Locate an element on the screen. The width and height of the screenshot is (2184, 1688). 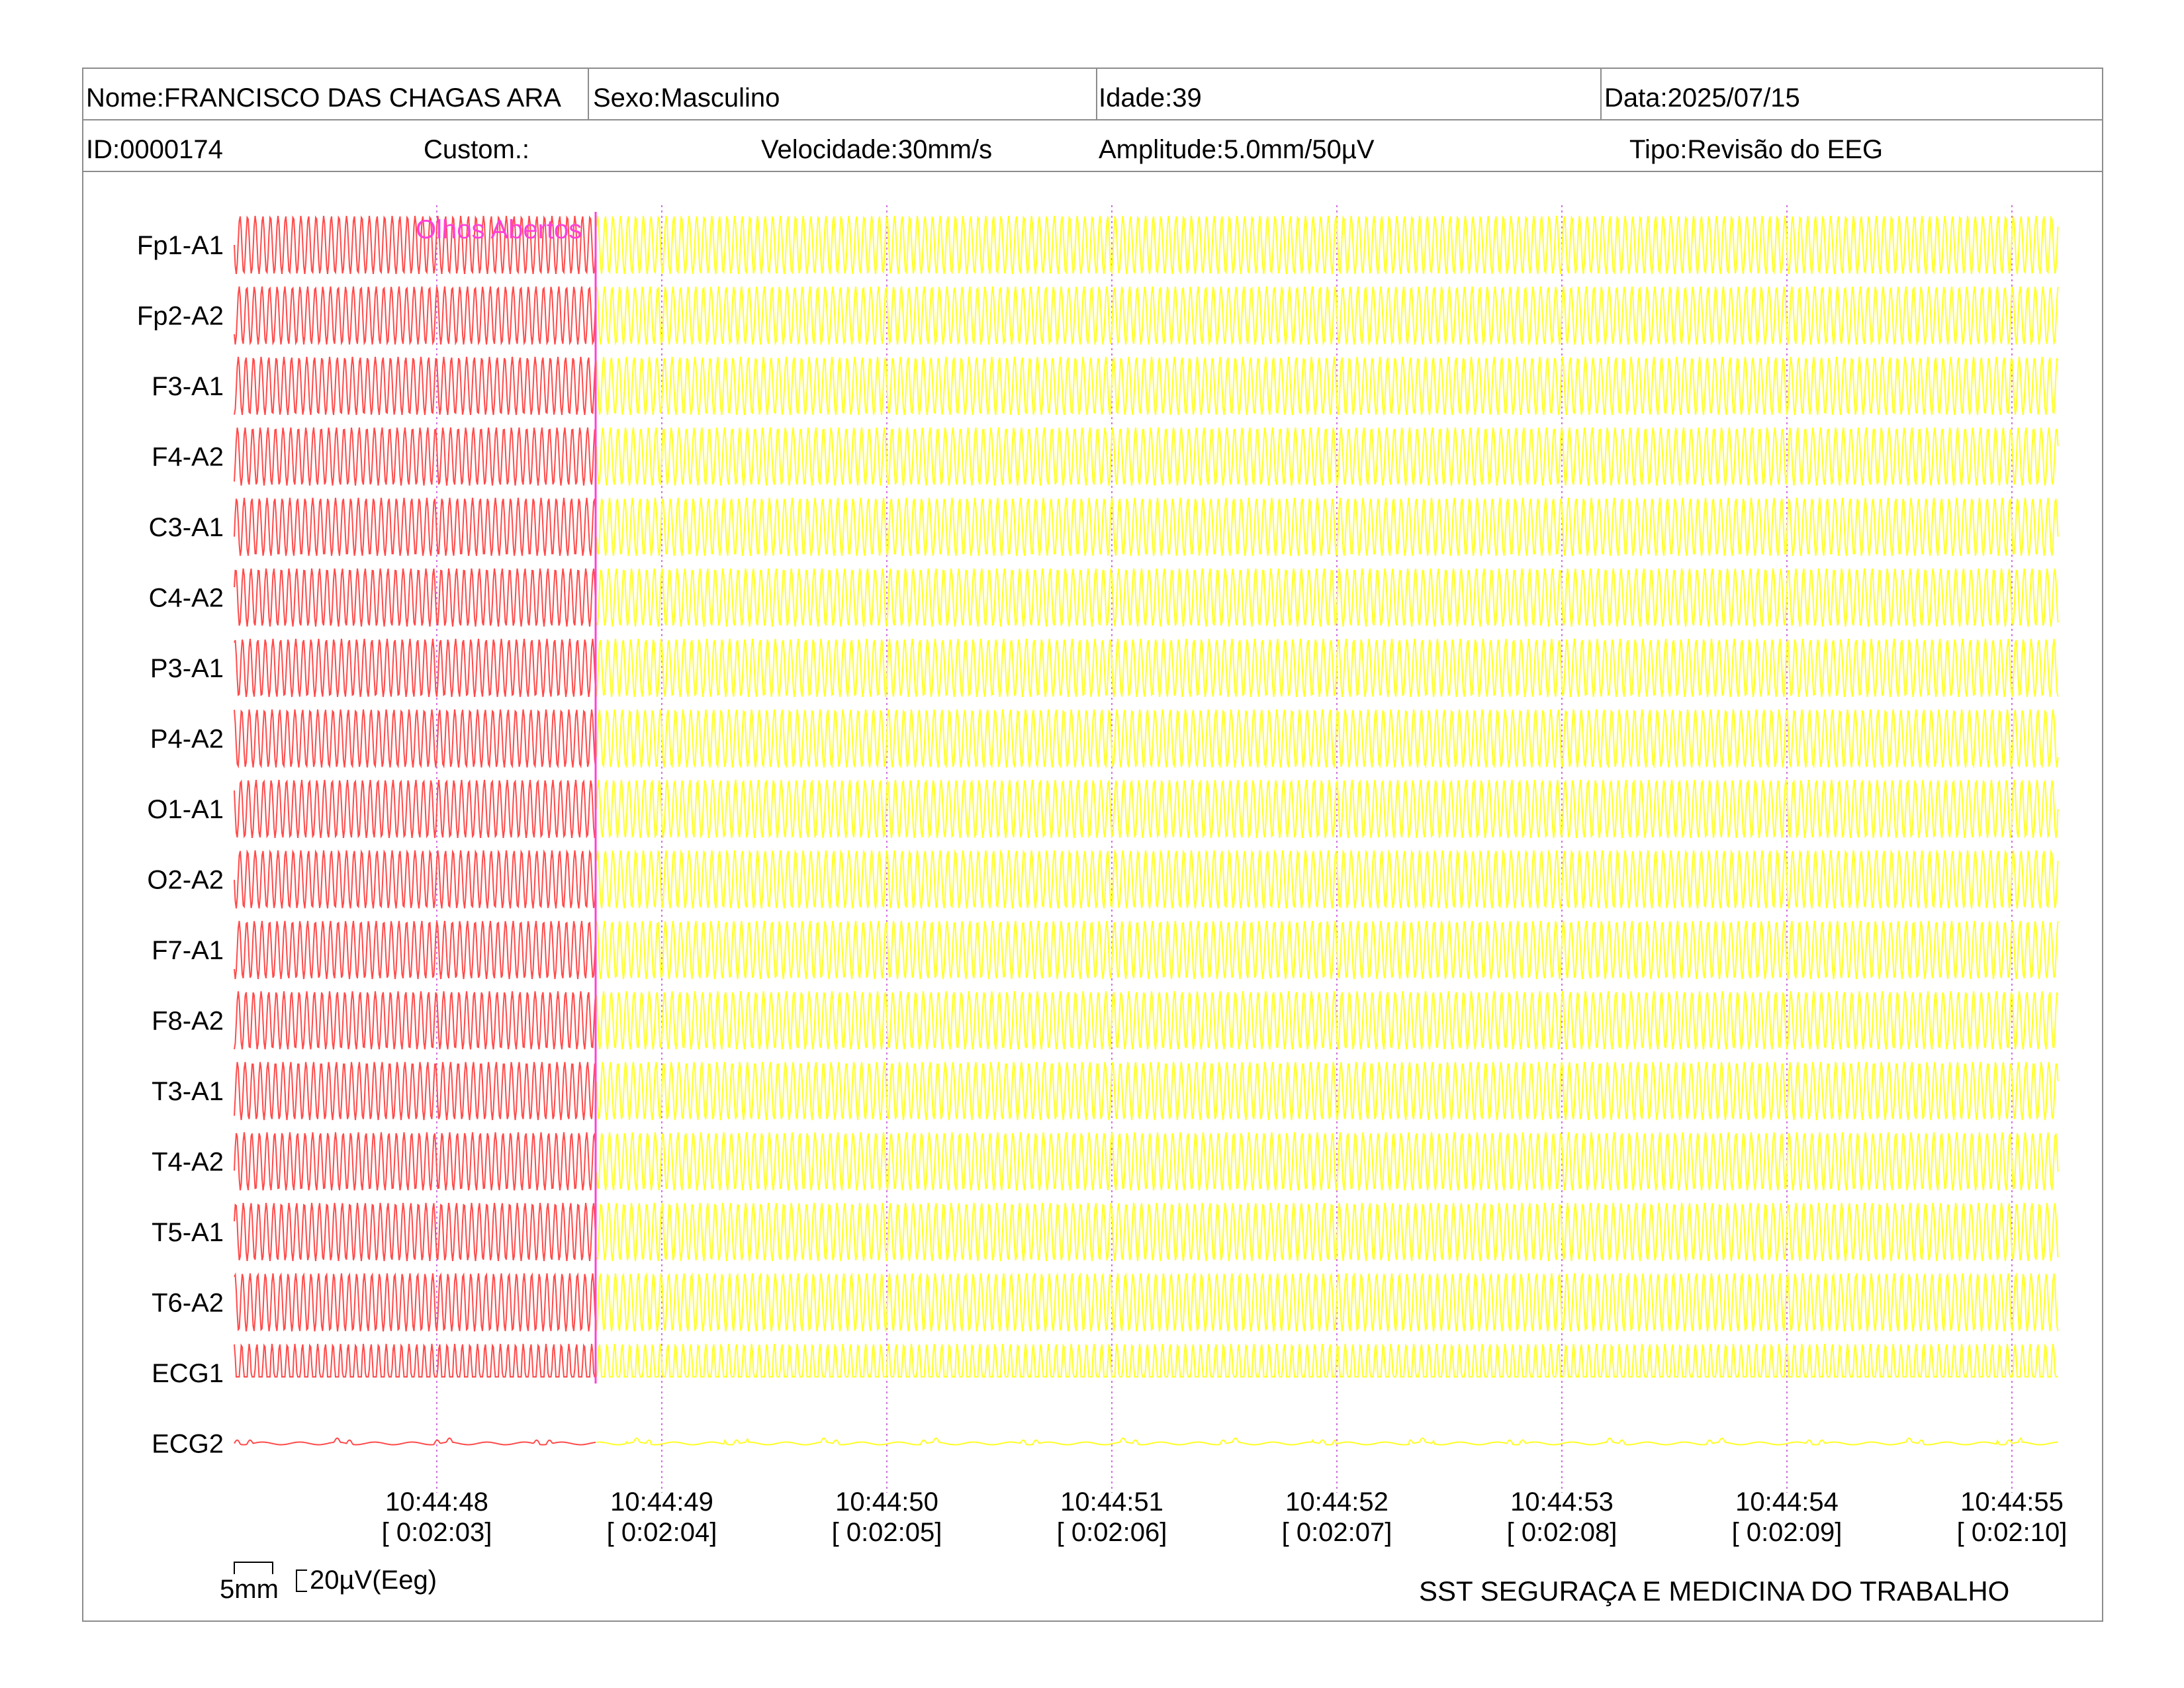
tick-label-elapsed: [ 0:02:06] is located at coordinates (1112, 1532).